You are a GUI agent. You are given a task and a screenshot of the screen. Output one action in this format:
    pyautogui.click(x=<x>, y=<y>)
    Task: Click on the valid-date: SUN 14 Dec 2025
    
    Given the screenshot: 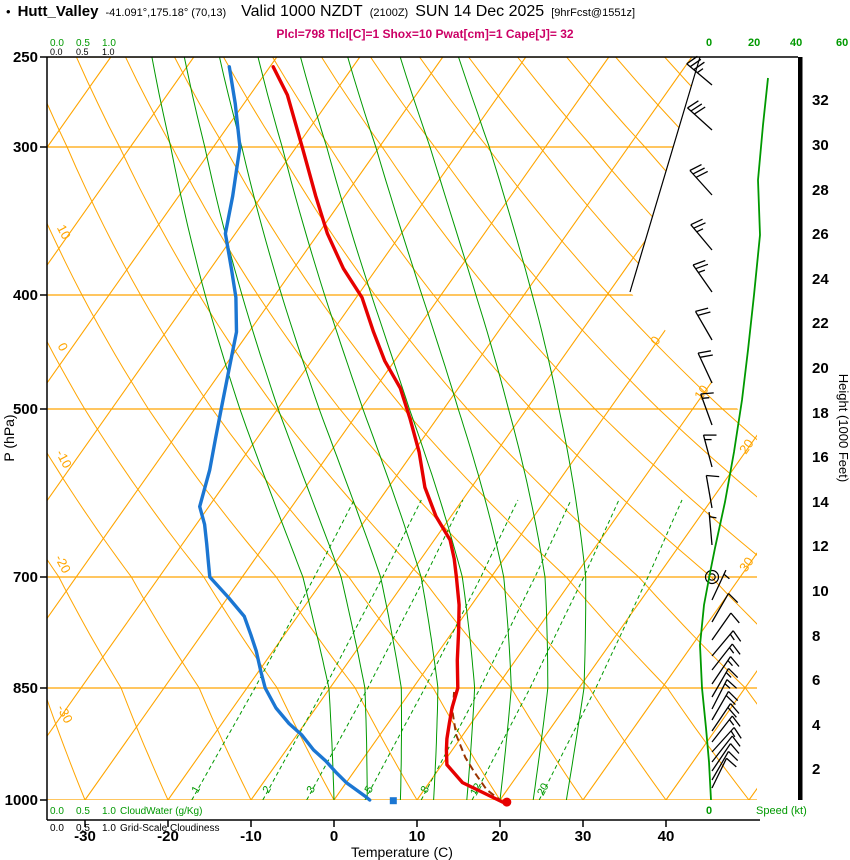 What is the action you would take?
    pyautogui.click(x=480, y=11)
    